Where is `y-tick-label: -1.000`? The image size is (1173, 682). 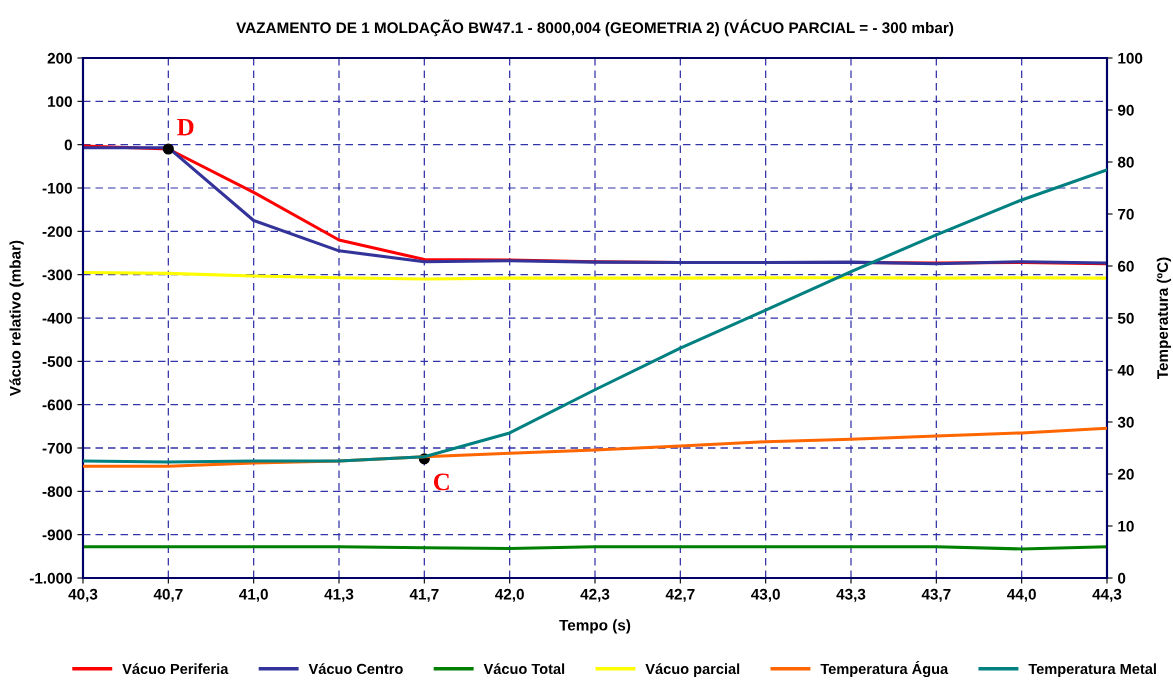
y-tick-label: -1.000 is located at coordinates (50, 578).